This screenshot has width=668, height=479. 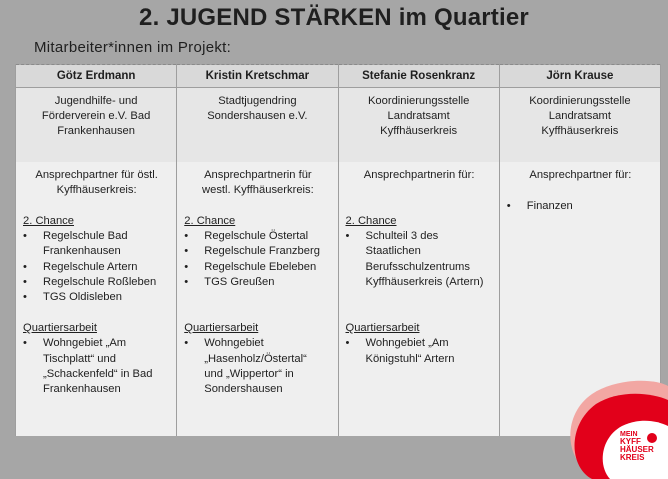 I want to click on column-header-krause: Jörn Krause, so click(x=580, y=76).